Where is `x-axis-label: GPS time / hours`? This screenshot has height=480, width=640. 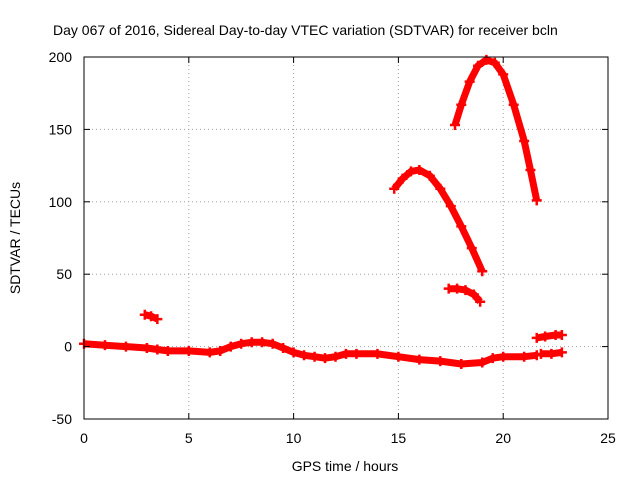 x-axis-label: GPS time / hours is located at coordinates (345, 466).